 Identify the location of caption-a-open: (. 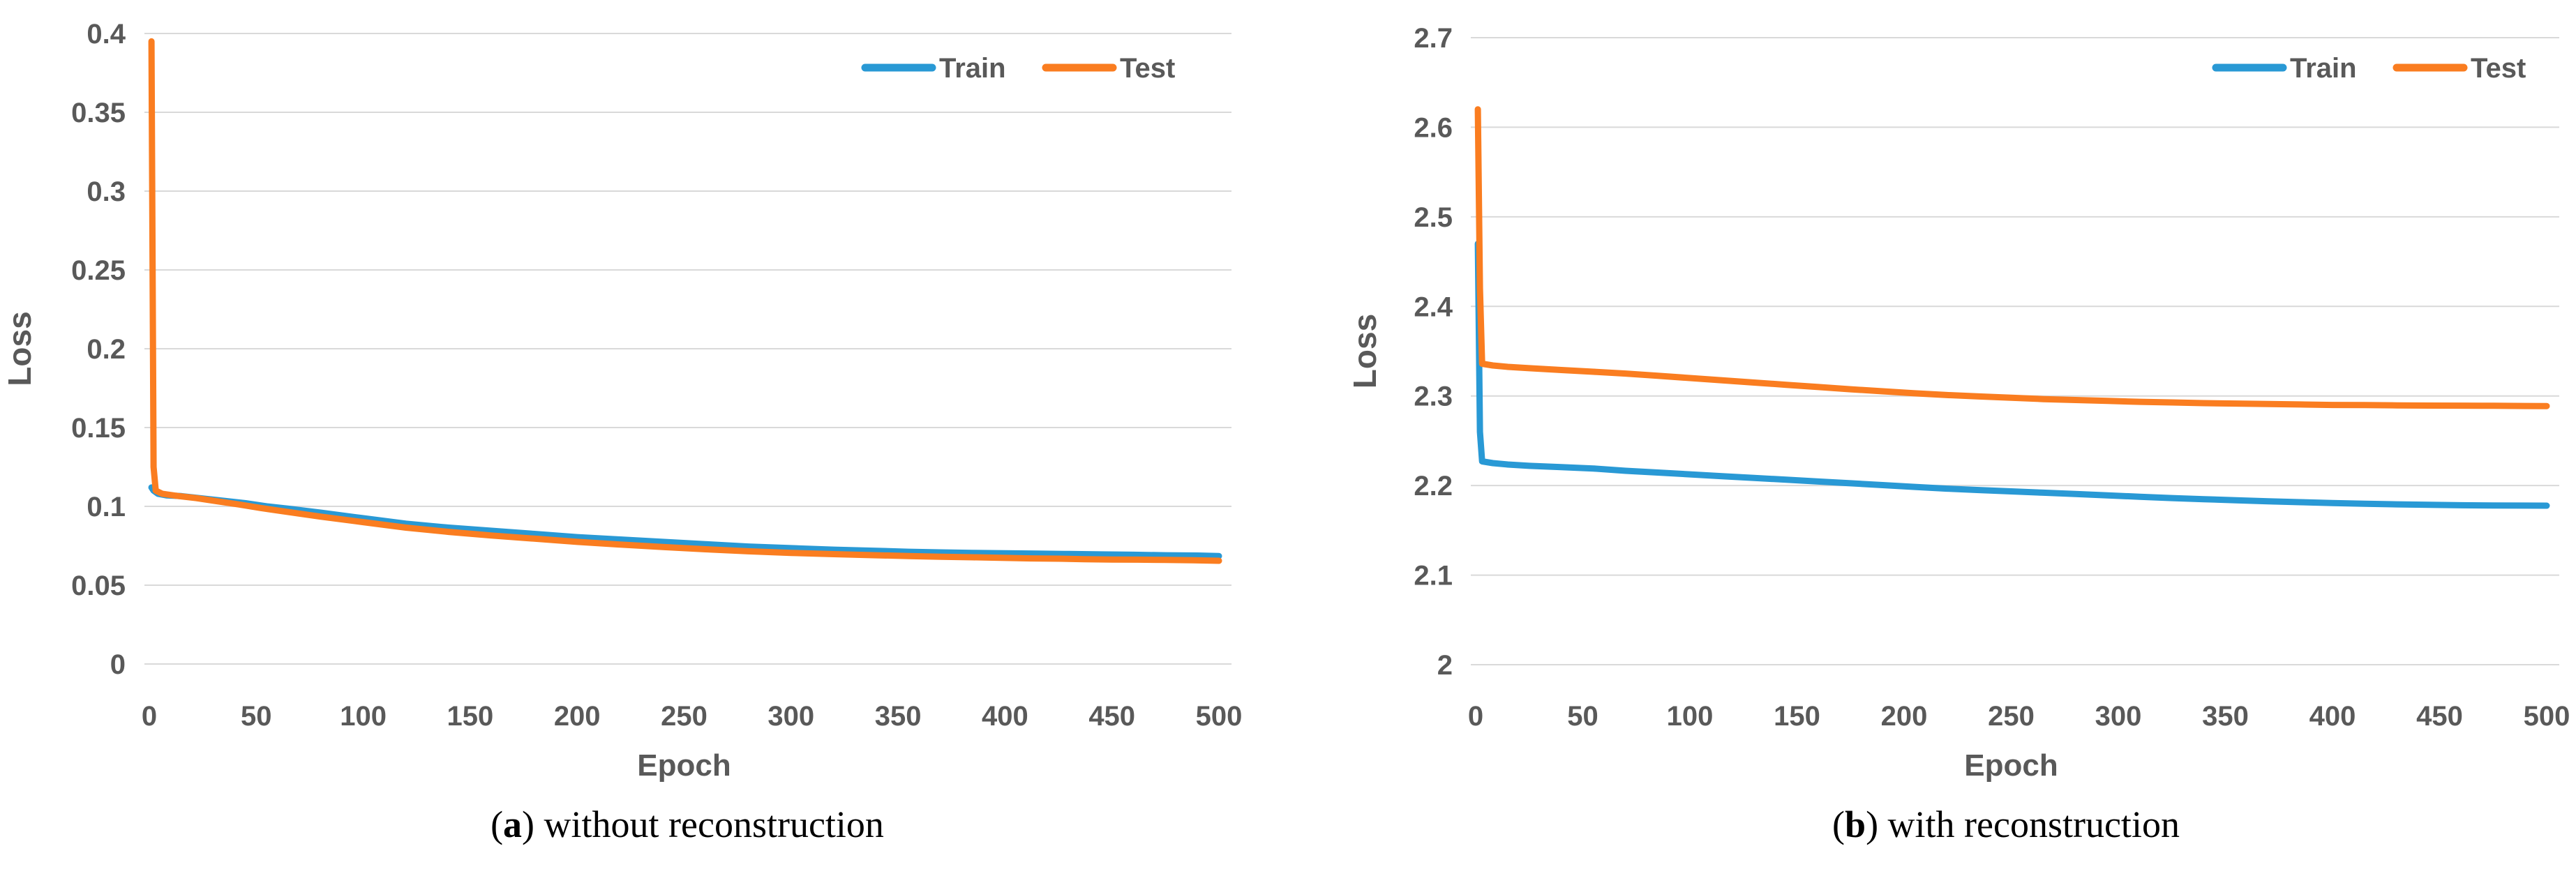
(497, 824).